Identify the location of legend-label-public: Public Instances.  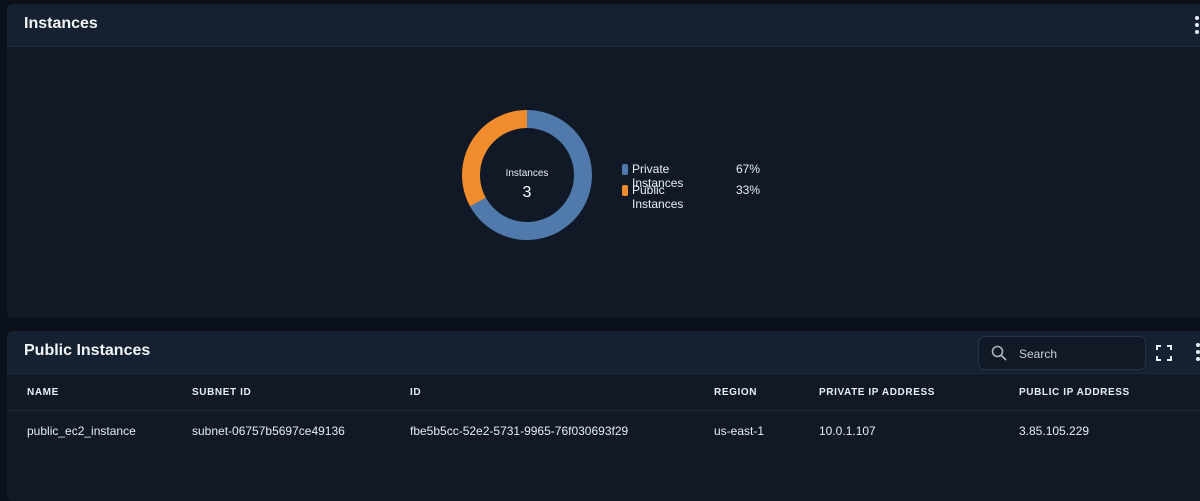
(658, 197).